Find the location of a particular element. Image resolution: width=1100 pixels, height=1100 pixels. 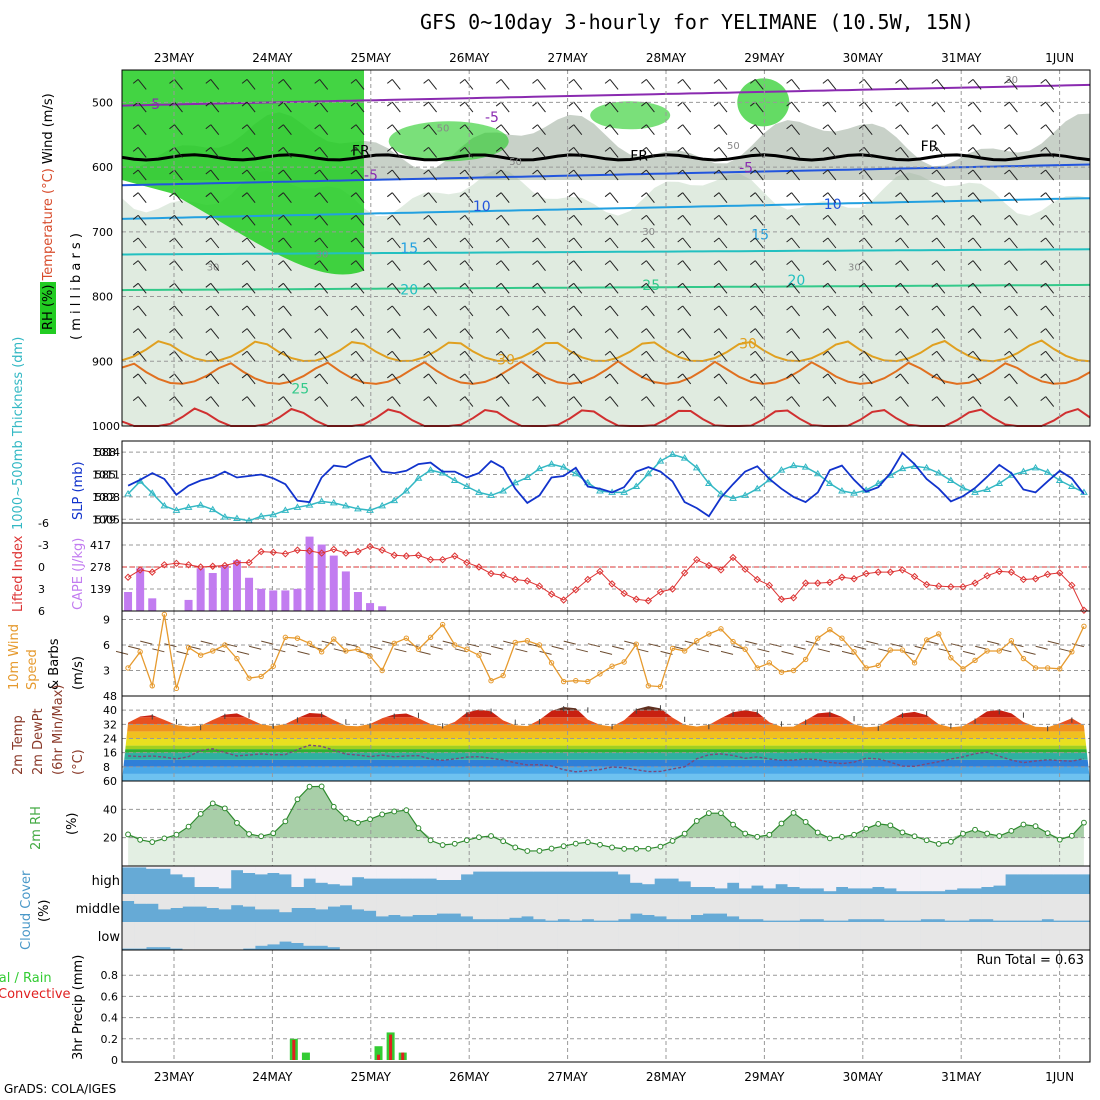

cloud-ylabel: Cloud Cover is located at coordinates (26, 910).